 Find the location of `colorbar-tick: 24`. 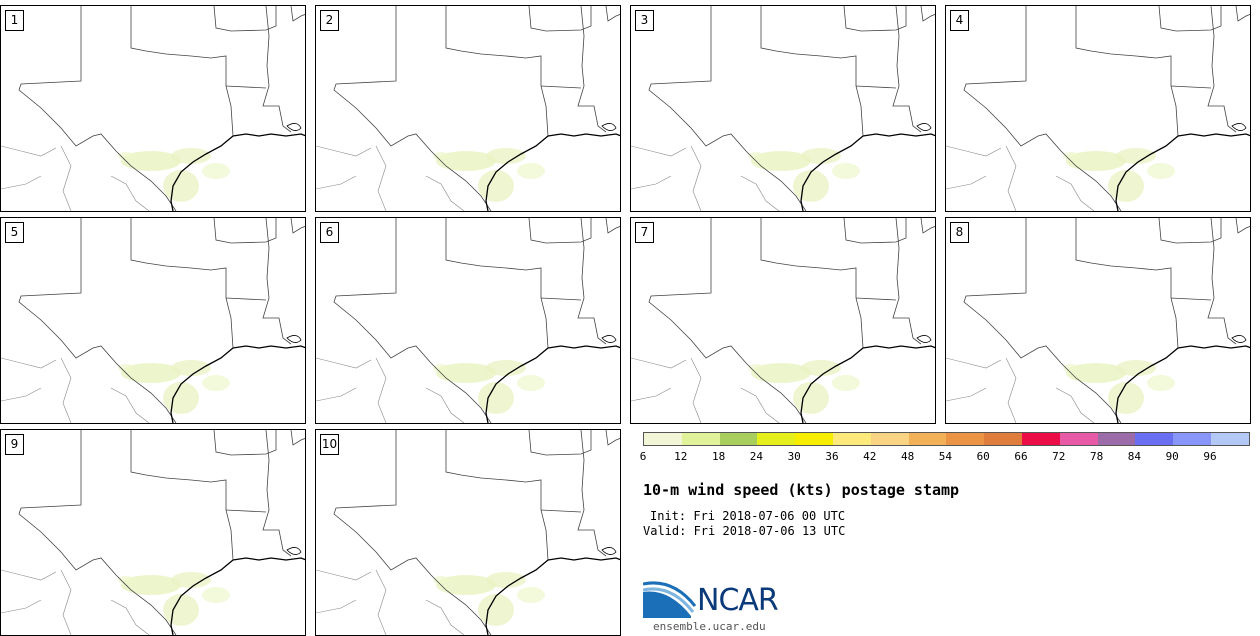

colorbar-tick: 24 is located at coordinates (756, 456).